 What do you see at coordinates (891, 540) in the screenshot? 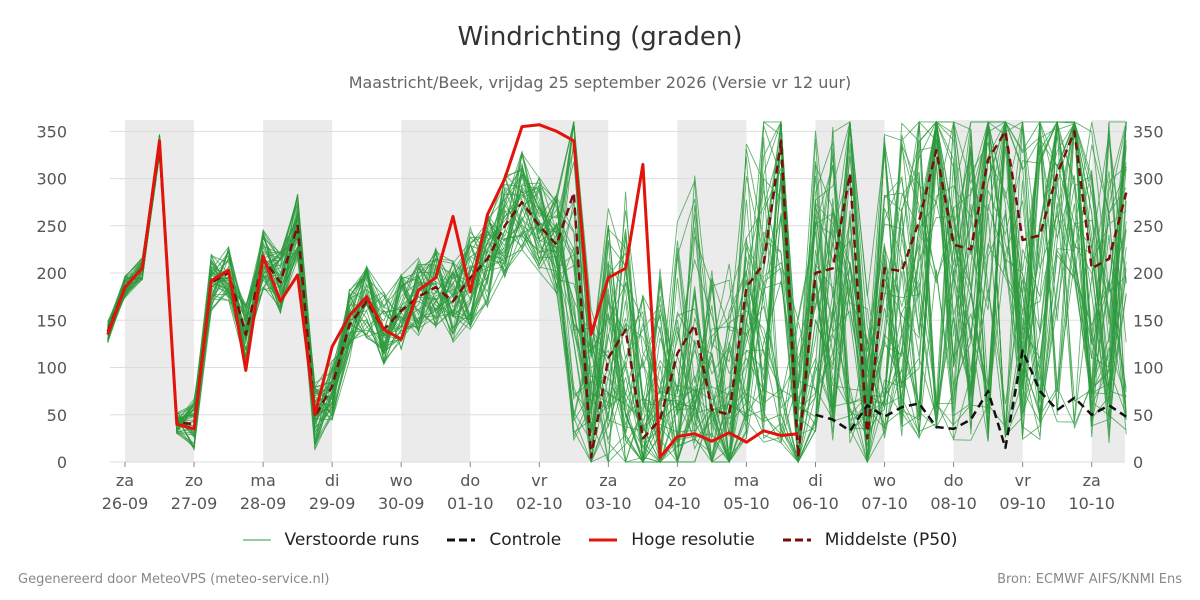
I see `legend-label: Middelste (P50)` at bounding box center [891, 540].